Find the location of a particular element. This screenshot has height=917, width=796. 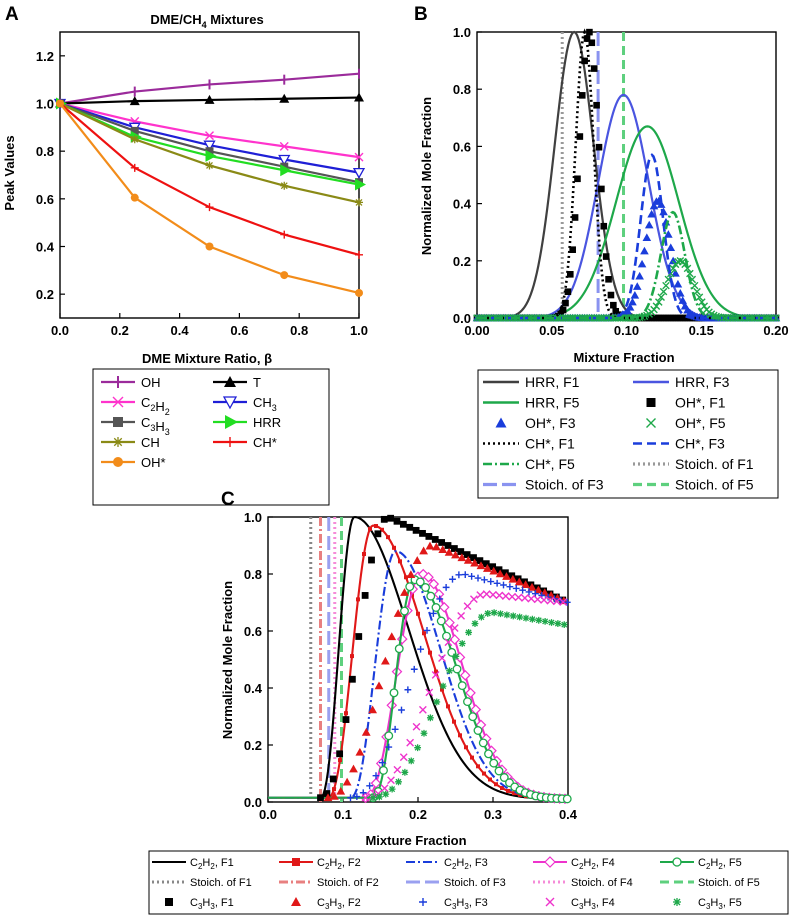

legend-label-C2H2, F1: C2H2, F1 is located at coordinates (212, 864).